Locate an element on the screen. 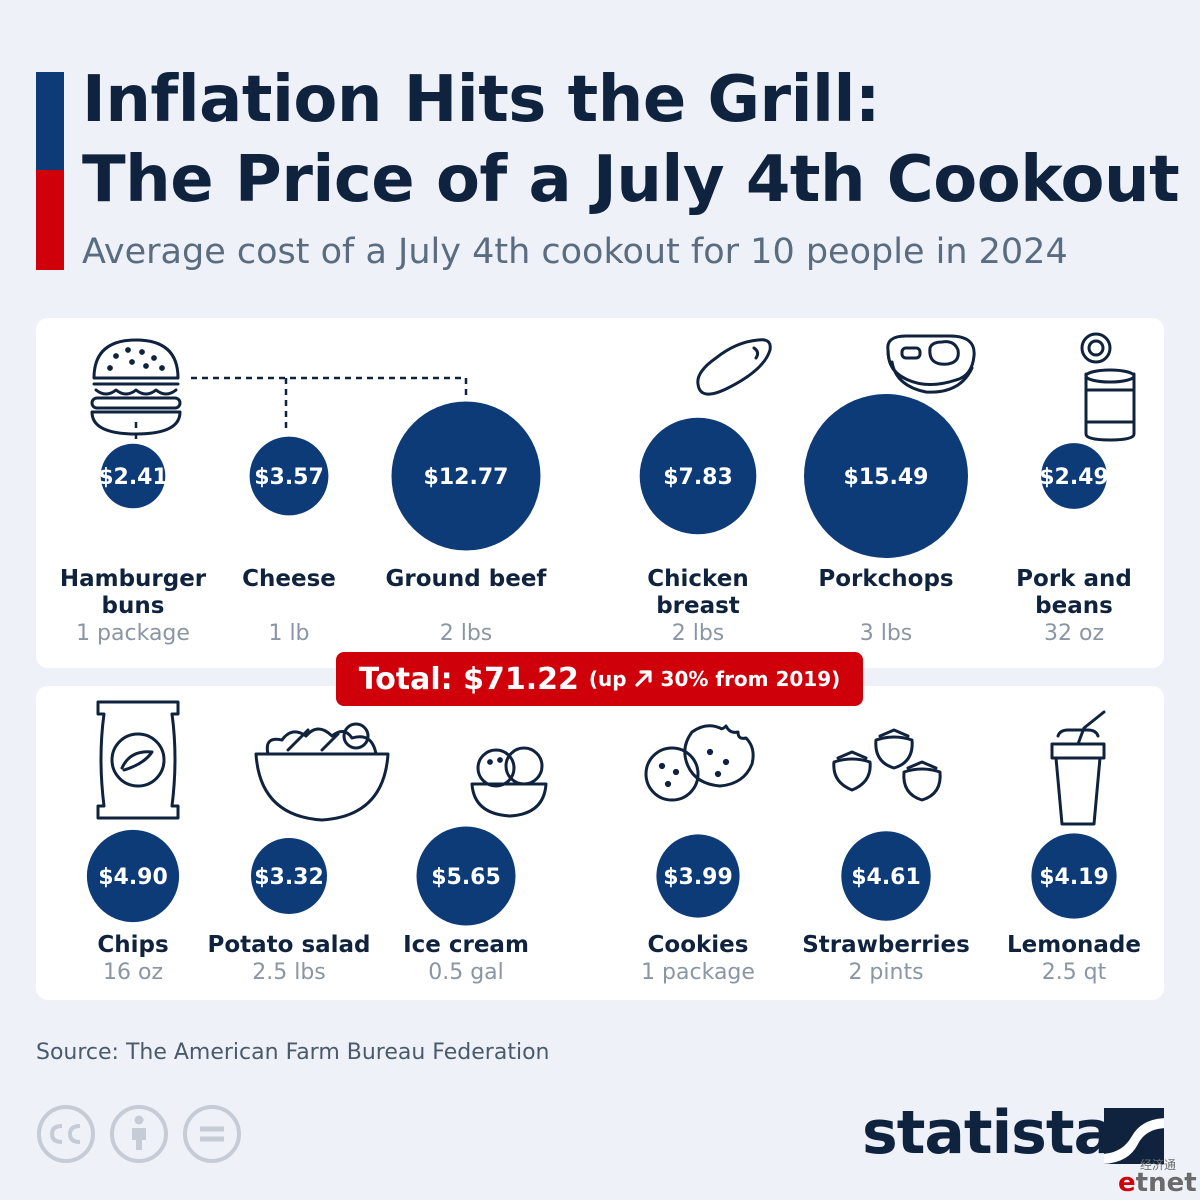 The height and width of the screenshot is (1200, 1200). item-name-ground-beef: Ground beef is located at coordinates (467, 579).